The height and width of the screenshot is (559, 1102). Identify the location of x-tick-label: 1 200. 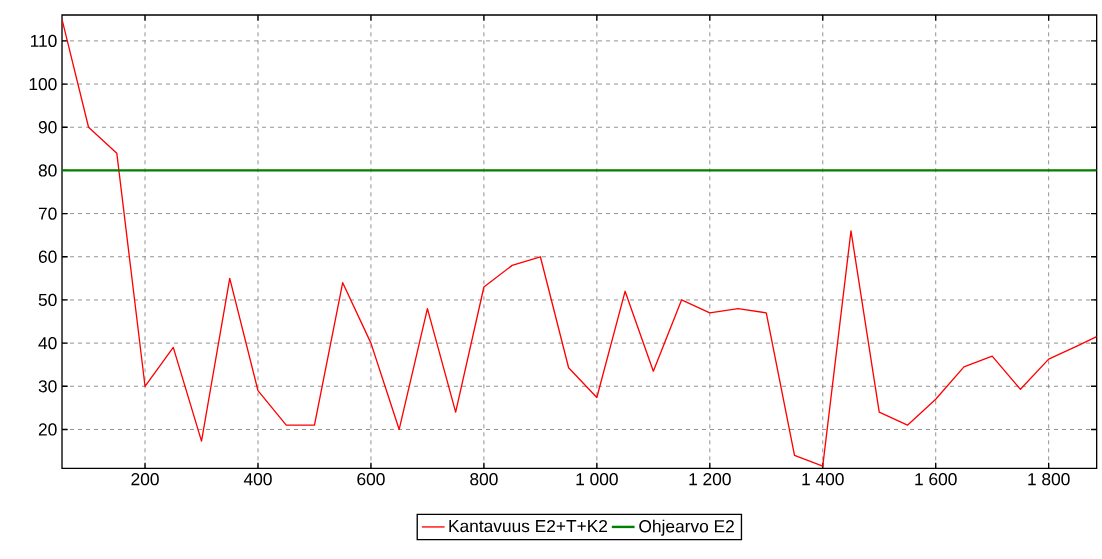
(710, 479).